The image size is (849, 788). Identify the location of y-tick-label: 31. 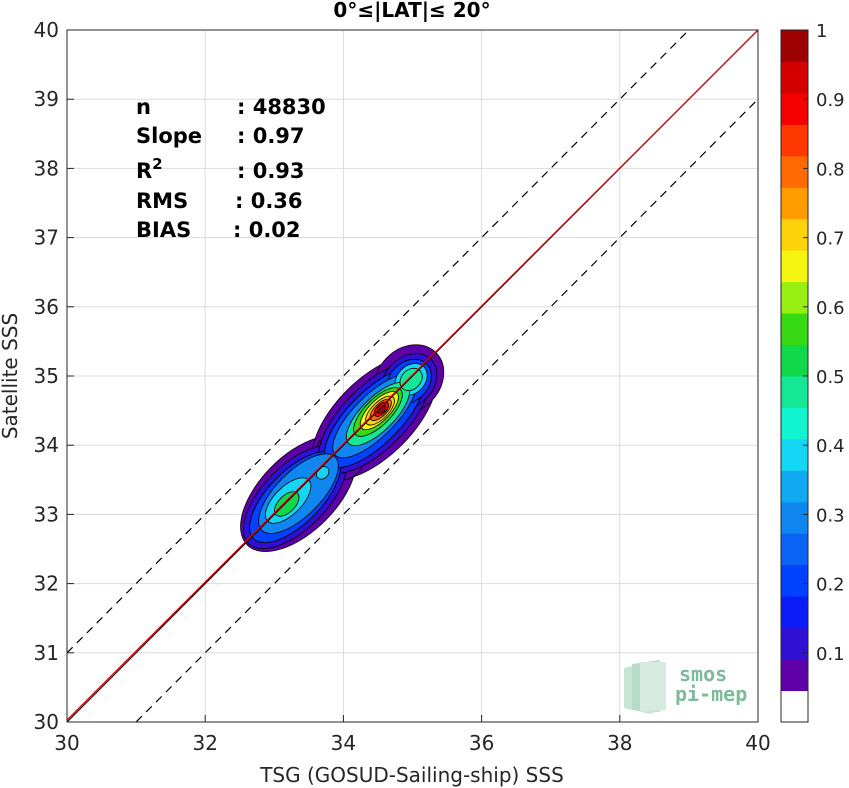
(46, 653).